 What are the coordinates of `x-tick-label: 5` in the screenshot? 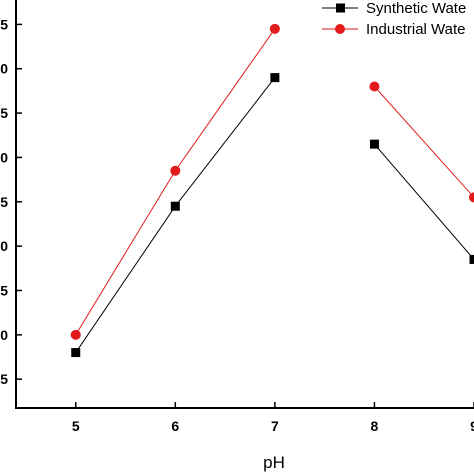 It's located at (76, 426).